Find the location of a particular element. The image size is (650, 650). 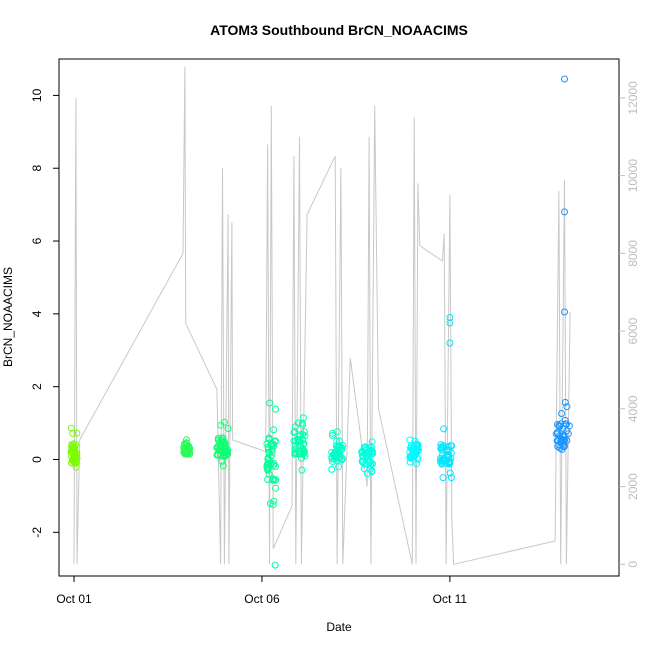

y2-tick-label: 4000 is located at coordinates (633, 408).